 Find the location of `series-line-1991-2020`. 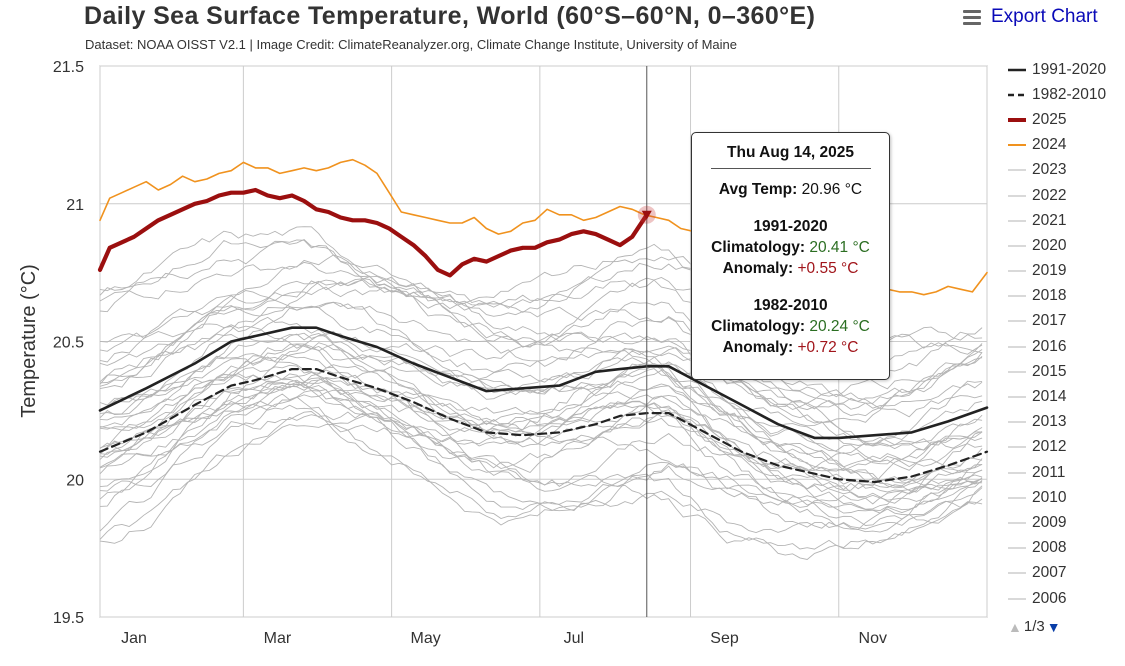

series-line-1991-2020 is located at coordinates (543, 383).